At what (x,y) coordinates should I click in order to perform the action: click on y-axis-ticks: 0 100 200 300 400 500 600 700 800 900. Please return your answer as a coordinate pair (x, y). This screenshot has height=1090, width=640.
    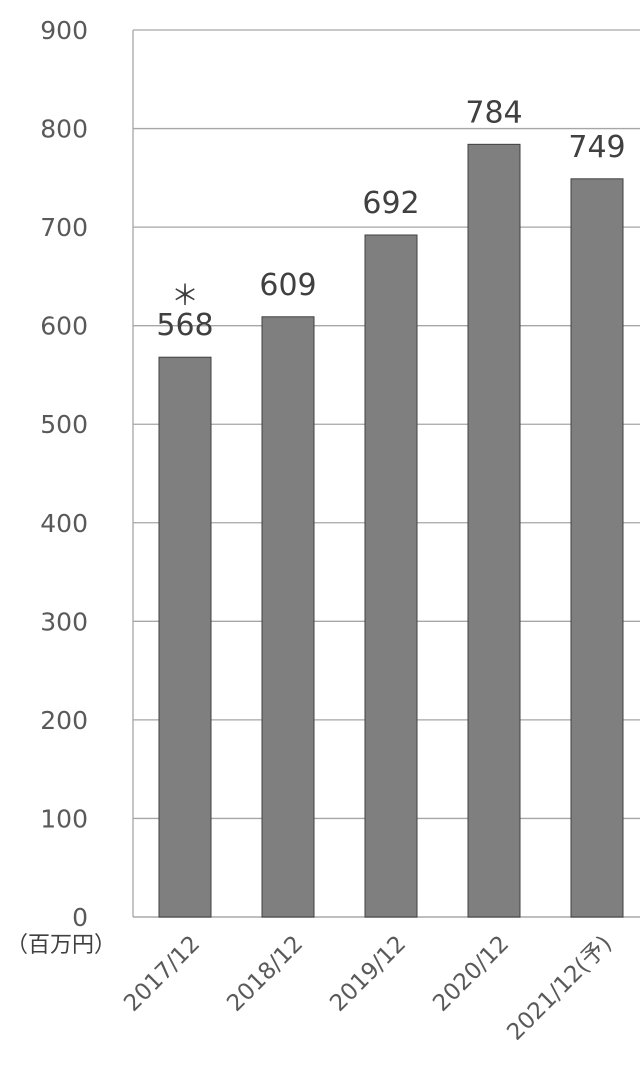
    Looking at the image, I should click on (64, 474).